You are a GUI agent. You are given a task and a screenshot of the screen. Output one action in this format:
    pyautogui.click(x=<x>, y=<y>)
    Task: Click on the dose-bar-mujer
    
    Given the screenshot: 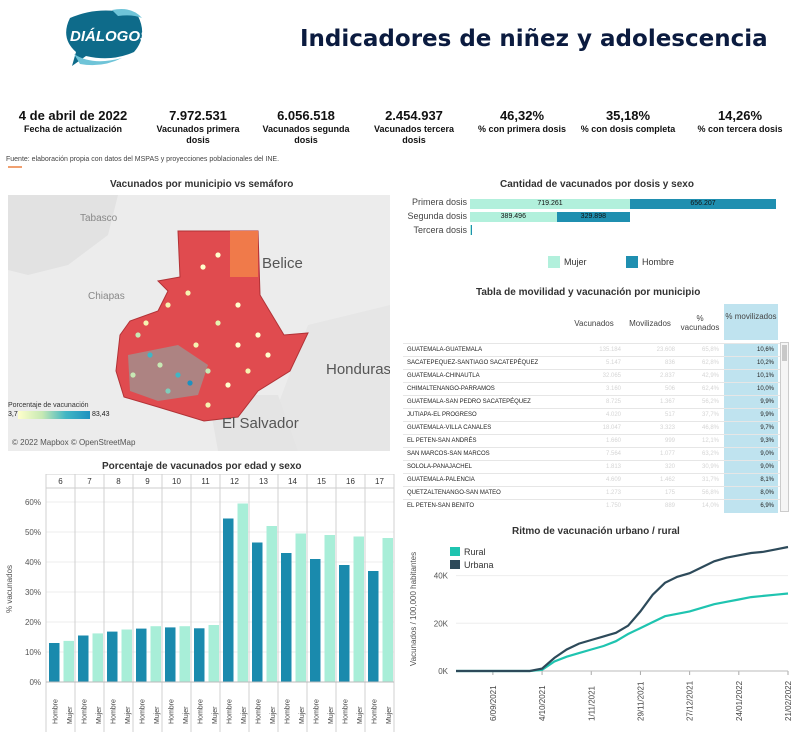 What is the action you would take?
    pyautogui.click(x=471, y=230)
    